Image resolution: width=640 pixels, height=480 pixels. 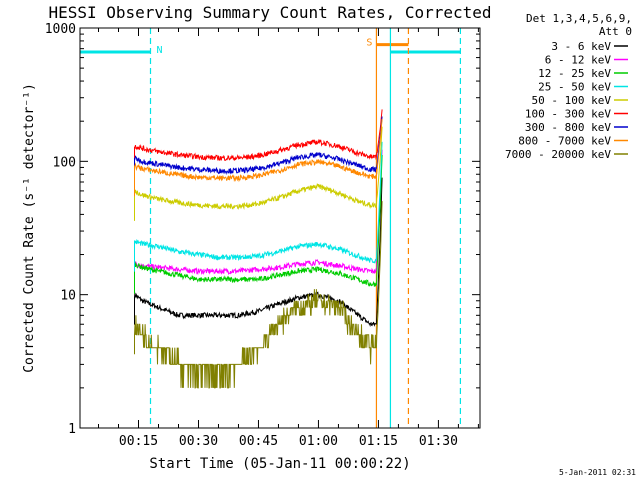 I want to click on flag-label: S, so click(x=369, y=43).